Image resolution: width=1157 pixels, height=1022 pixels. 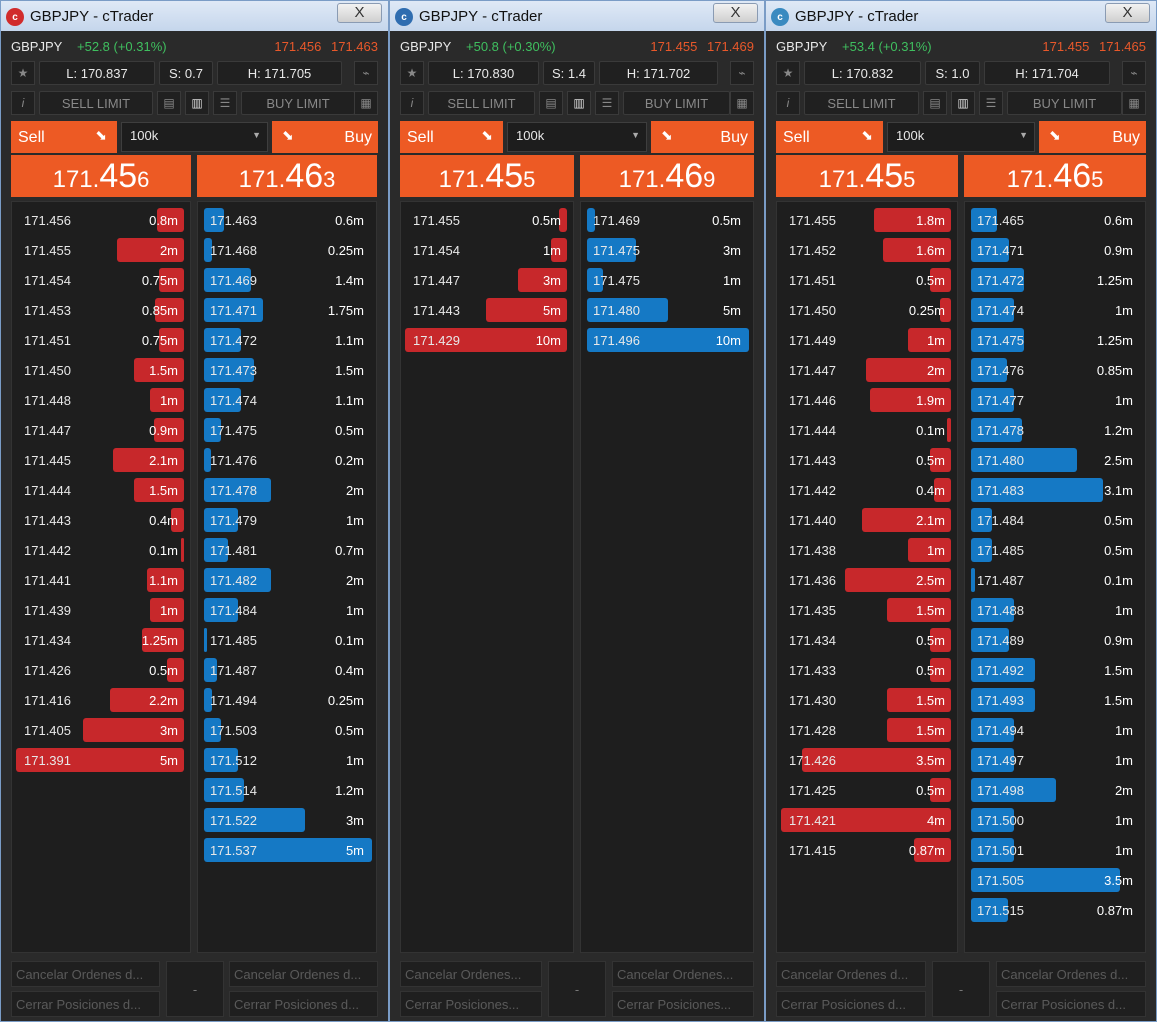 I want to click on ask-level-row: 171.471 0.9m, so click(x=1055, y=250).